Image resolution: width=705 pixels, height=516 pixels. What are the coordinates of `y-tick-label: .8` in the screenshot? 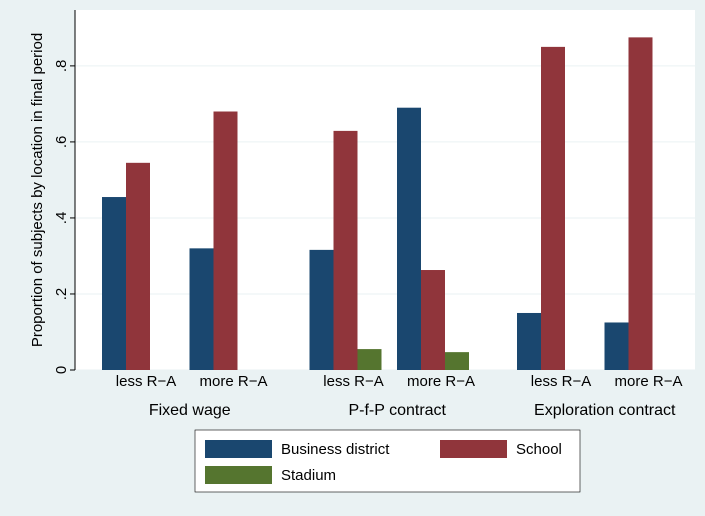 It's located at (61, 66).